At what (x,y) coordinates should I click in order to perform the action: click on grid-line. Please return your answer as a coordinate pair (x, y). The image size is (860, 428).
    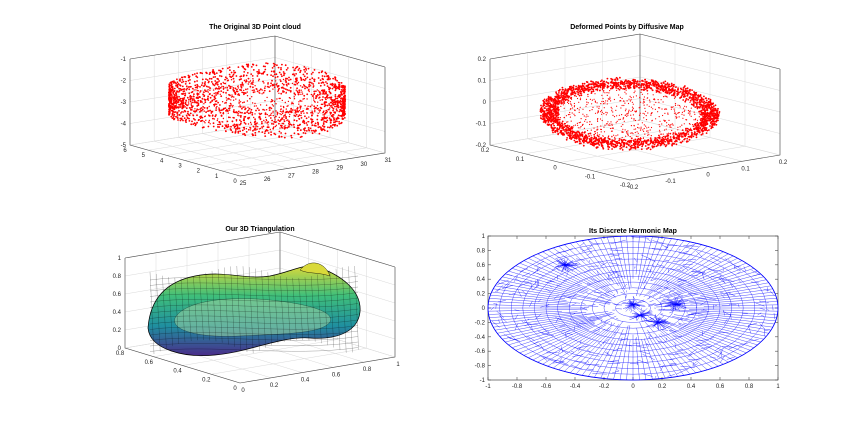
    Looking at the image, I should click on (289, 361).